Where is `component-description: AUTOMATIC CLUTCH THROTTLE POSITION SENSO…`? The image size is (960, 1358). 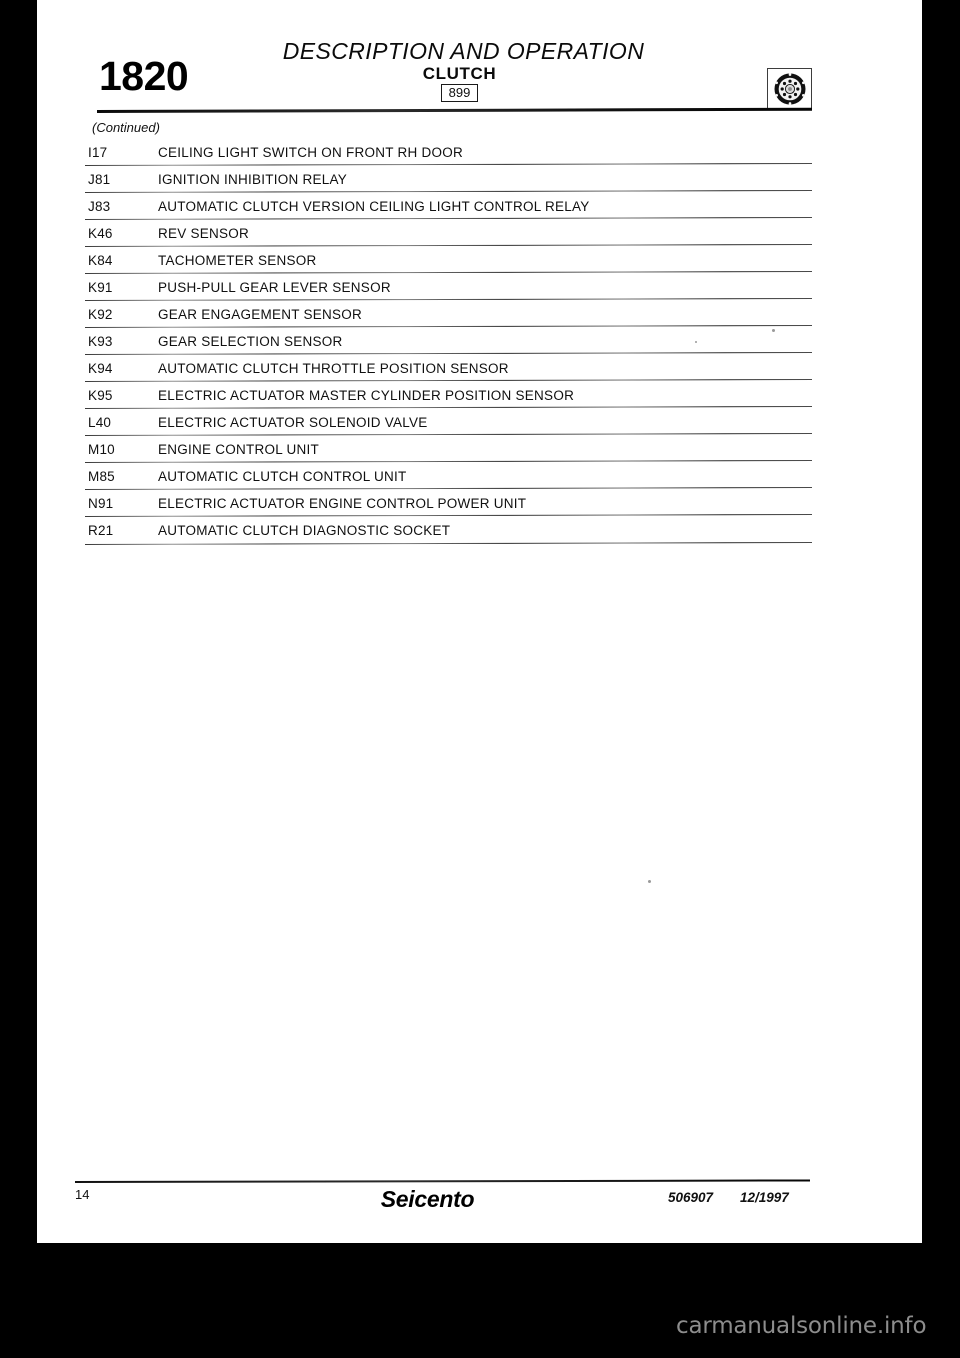
component-description: AUTOMATIC CLUTCH THROTTLE POSITION SENSO… is located at coordinates (333, 368).